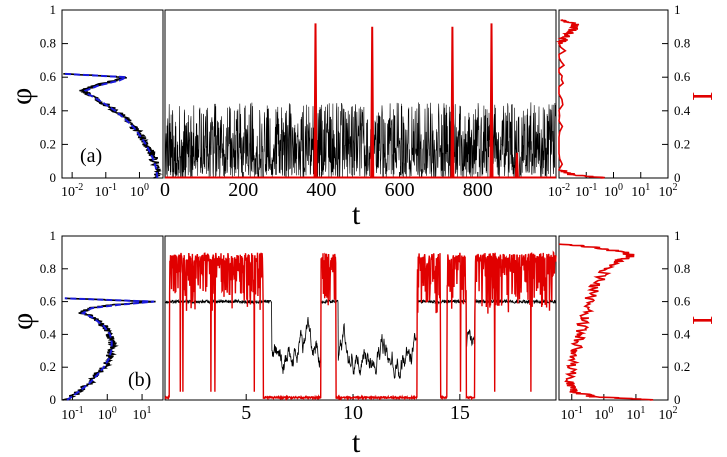  I want to click on panel-b-ylabel-phi: φ, so click(22, 321).